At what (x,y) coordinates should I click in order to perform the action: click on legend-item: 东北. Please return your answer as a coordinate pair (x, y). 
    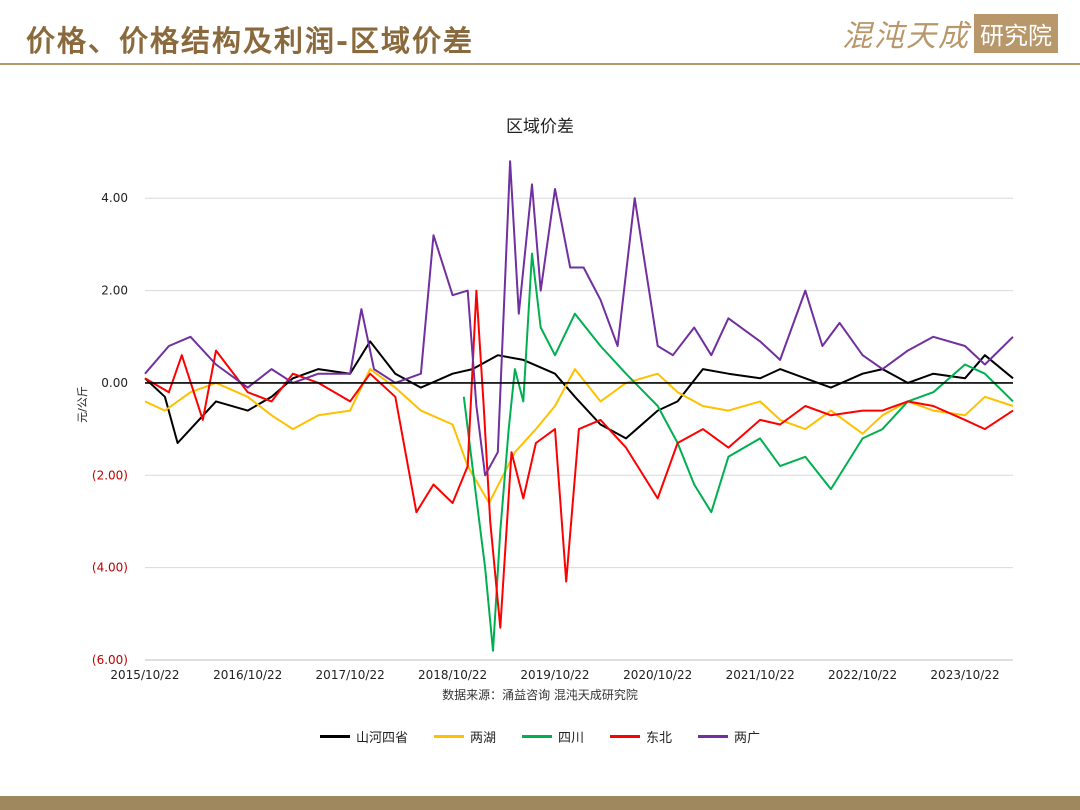
    Looking at the image, I should click on (641, 736).